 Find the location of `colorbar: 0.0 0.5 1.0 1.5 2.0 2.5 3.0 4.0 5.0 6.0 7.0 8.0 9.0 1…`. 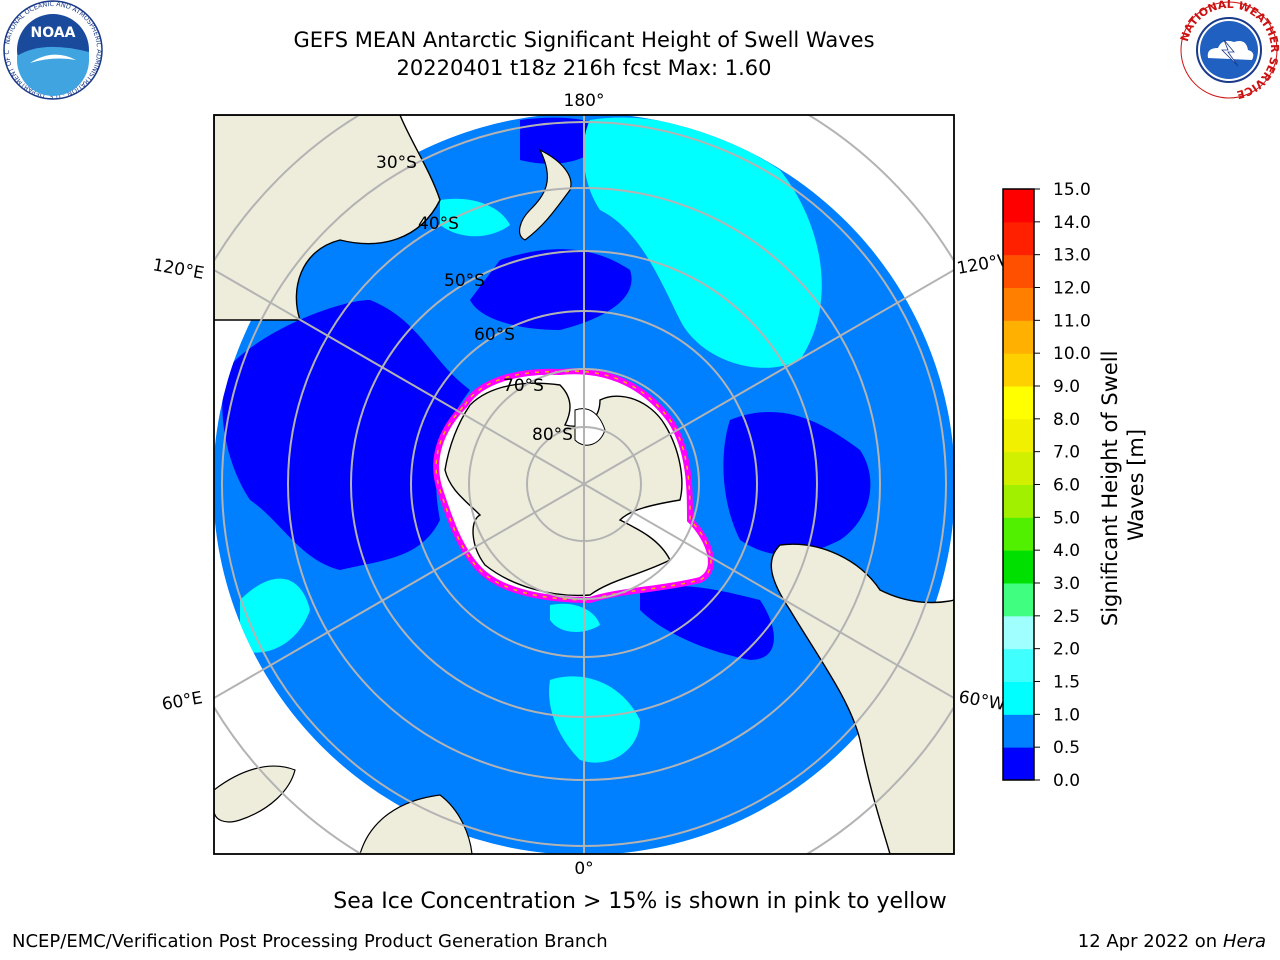

colorbar: 0.0 0.5 1.0 1.5 2.0 2.5 3.0 4.0 5.0 6.0 7.0 8.0 9.0 1… is located at coordinates (1046, 485).